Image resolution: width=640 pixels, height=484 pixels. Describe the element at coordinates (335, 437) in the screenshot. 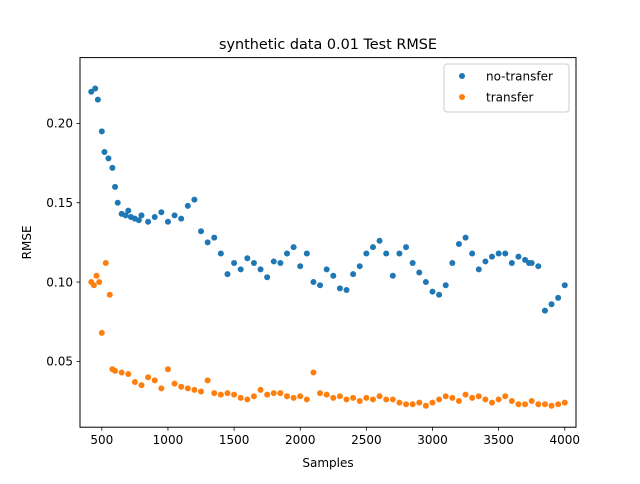

I see `x-axis: 500 1000 1500 2000 2500 3000 3500 4000` at that location.